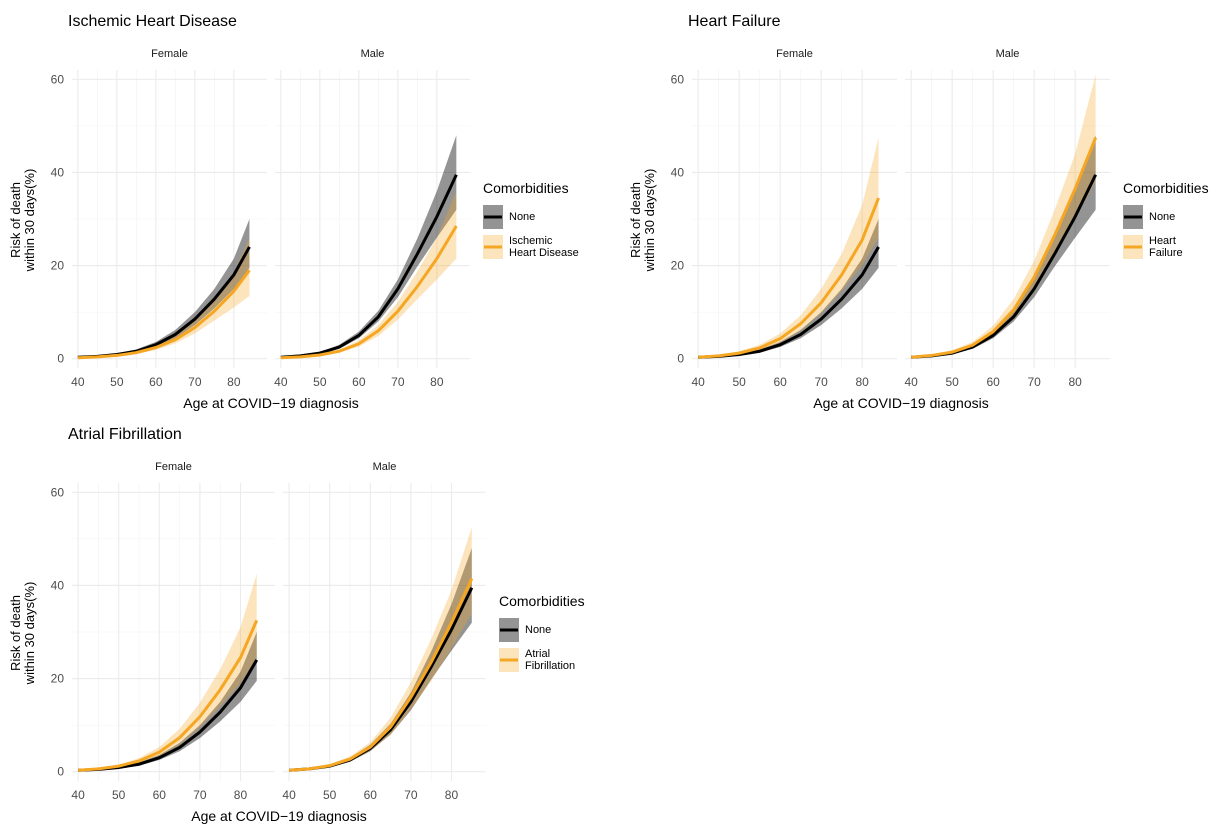  Describe the element at coordinates (544, 247) in the screenshot. I see `legend-label: Ischemic Heart Disease` at that location.